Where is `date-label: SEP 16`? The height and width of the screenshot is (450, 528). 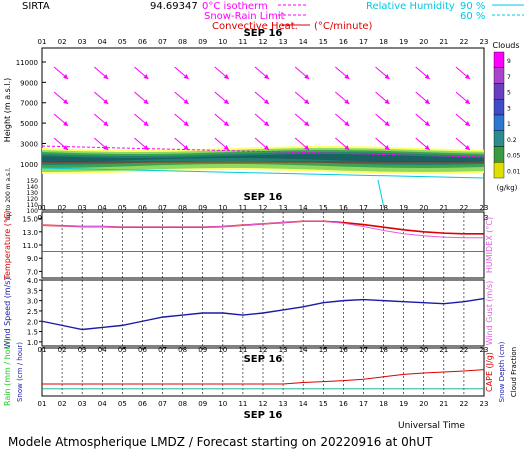
date-label: SEP 16 is located at coordinates (263, 415).